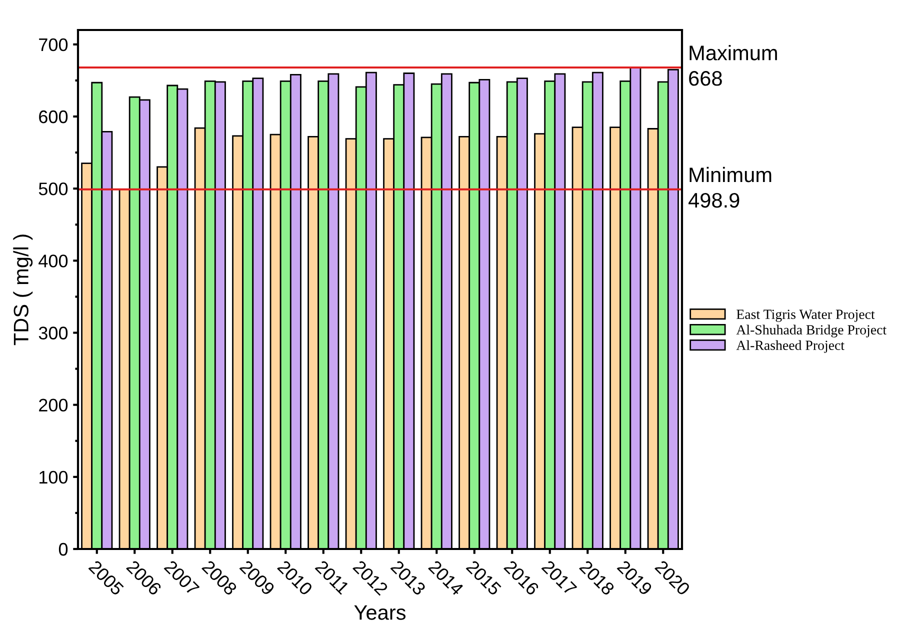 Image resolution: width=904 pixels, height=635 pixels. Describe the element at coordinates (53, 45) in the screenshot. I see `y-tick-label: 700` at that location.